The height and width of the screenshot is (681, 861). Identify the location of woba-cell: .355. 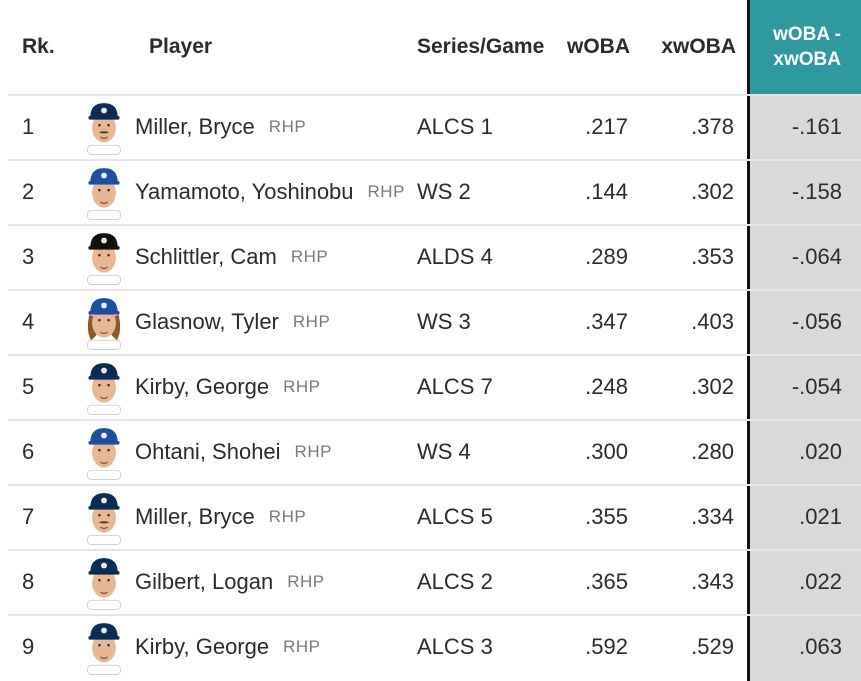
(606, 516).